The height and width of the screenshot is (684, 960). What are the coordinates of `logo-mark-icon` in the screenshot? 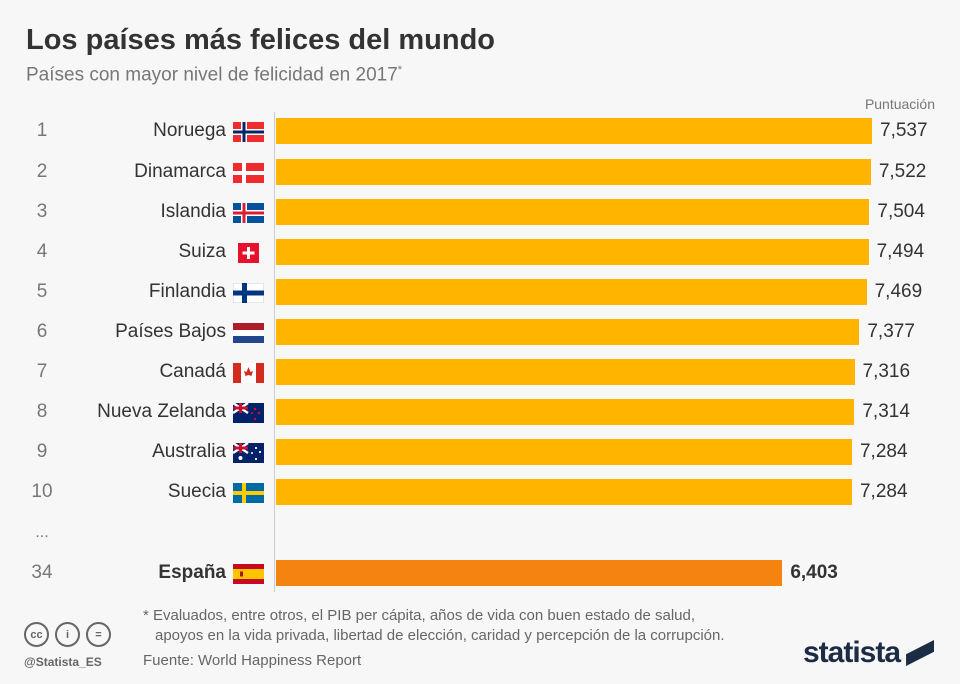 It's located at (920, 653).